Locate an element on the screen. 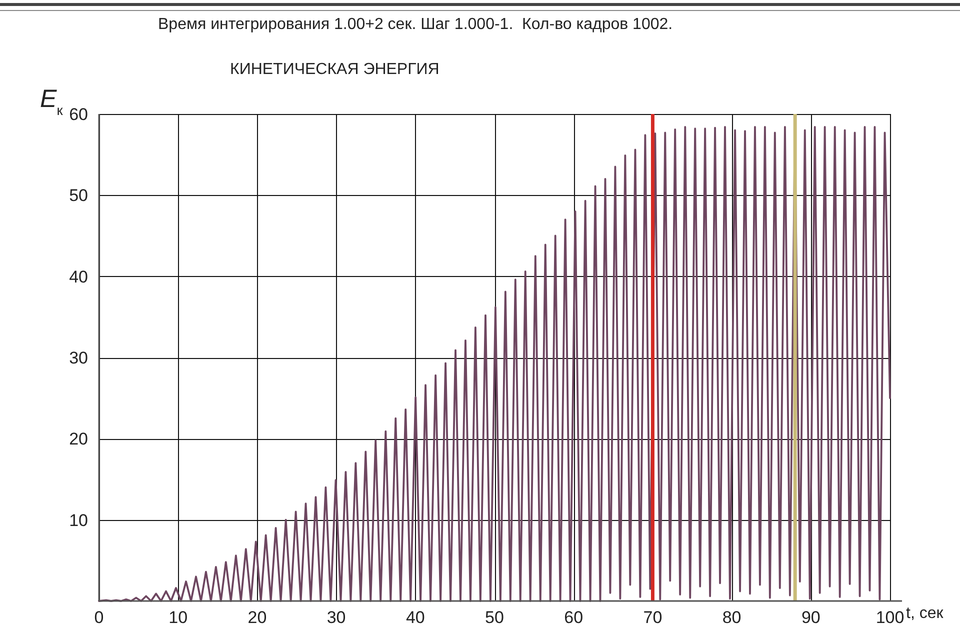 This screenshot has width=960, height=631. y-tick-label: 30 is located at coordinates (78, 358).